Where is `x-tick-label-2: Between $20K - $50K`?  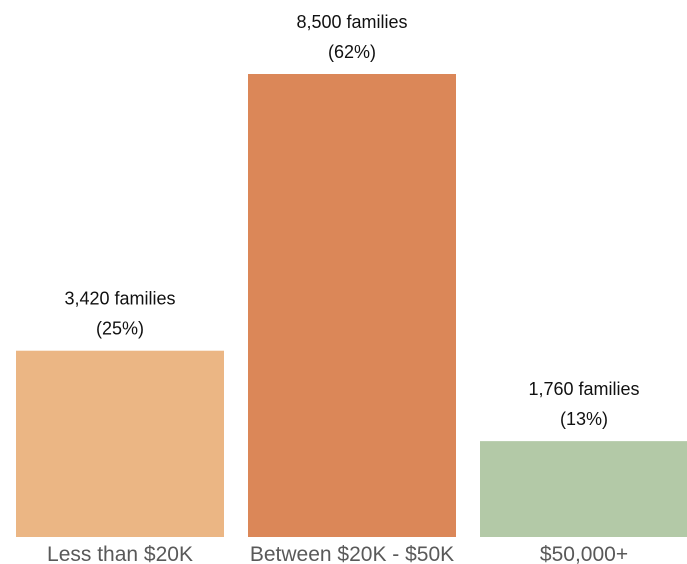
x-tick-label-2: Between $20K - $50K is located at coordinates (352, 553).